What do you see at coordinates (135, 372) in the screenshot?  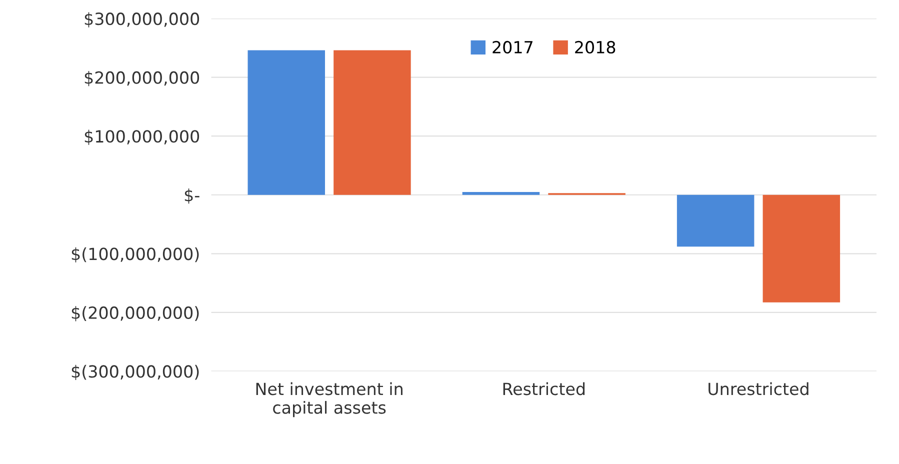 I see `y-tick-label: $(300,000,000)` at bounding box center [135, 372].